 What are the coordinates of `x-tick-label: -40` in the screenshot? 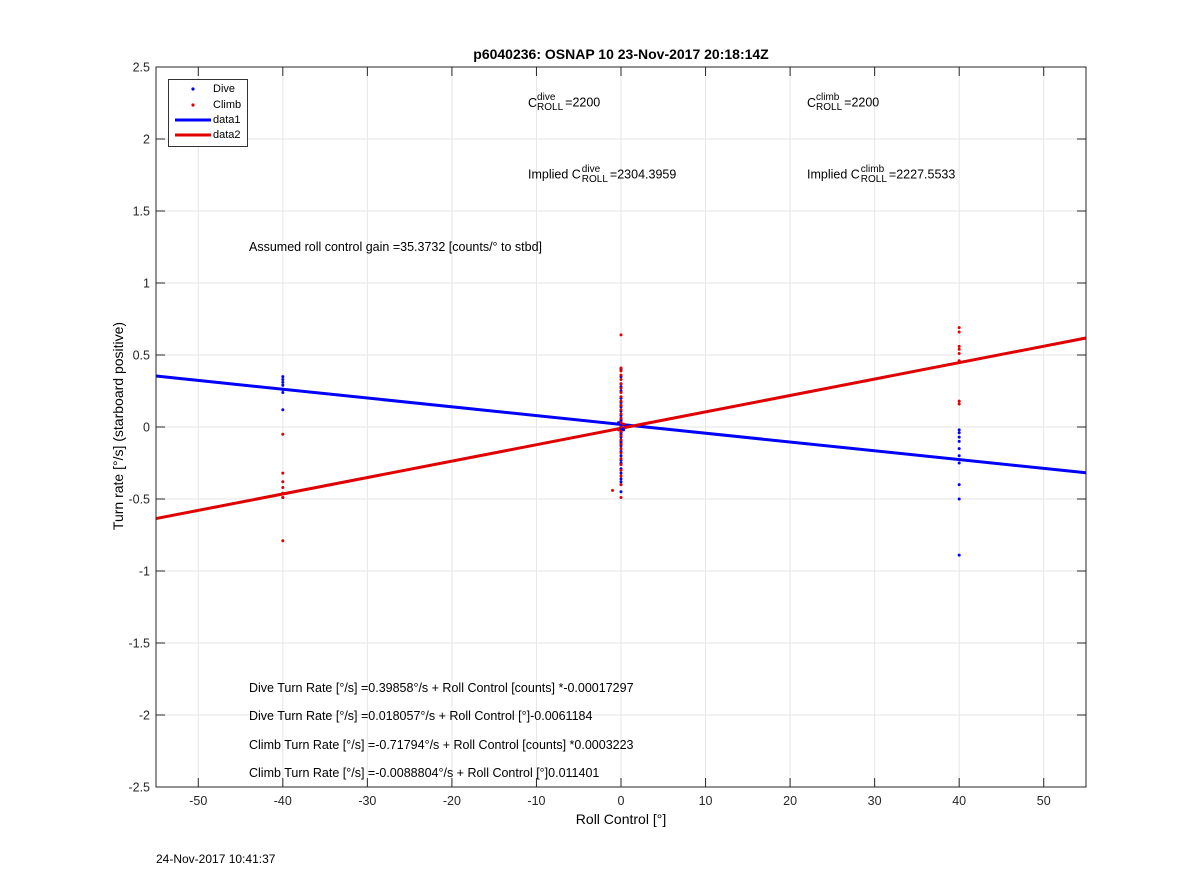 It's located at (283, 801).